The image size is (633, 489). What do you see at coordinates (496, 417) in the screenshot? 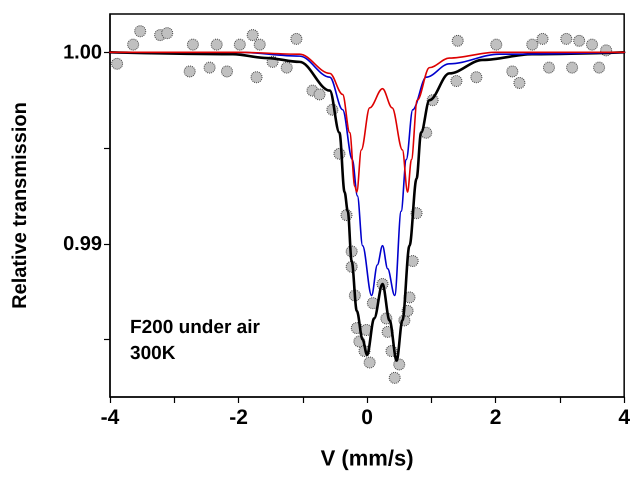
I see `x-tick-label: 2` at bounding box center [496, 417].